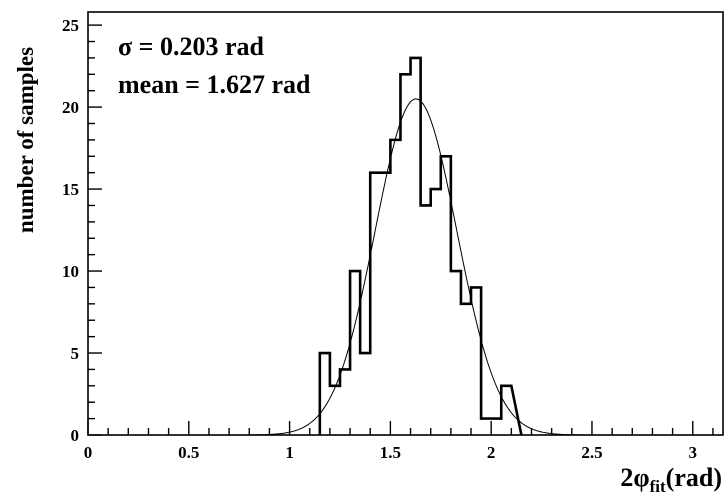 The height and width of the screenshot is (496, 727). I want to click on x-tick-label: 1, so click(289, 452).